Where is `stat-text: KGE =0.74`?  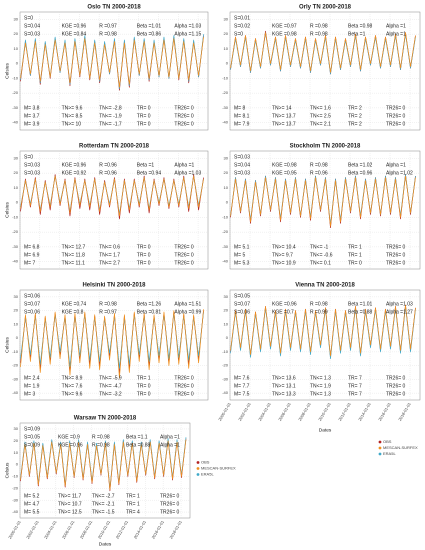
stat-text: KGE =0.74 is located at coordinates (74, 304).